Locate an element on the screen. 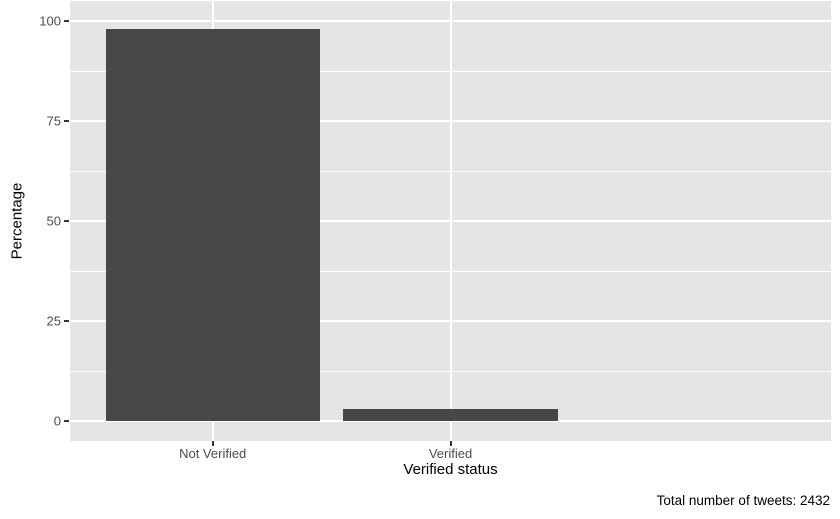  x-axis-title: Verified status is located at coordinates (450, 469).